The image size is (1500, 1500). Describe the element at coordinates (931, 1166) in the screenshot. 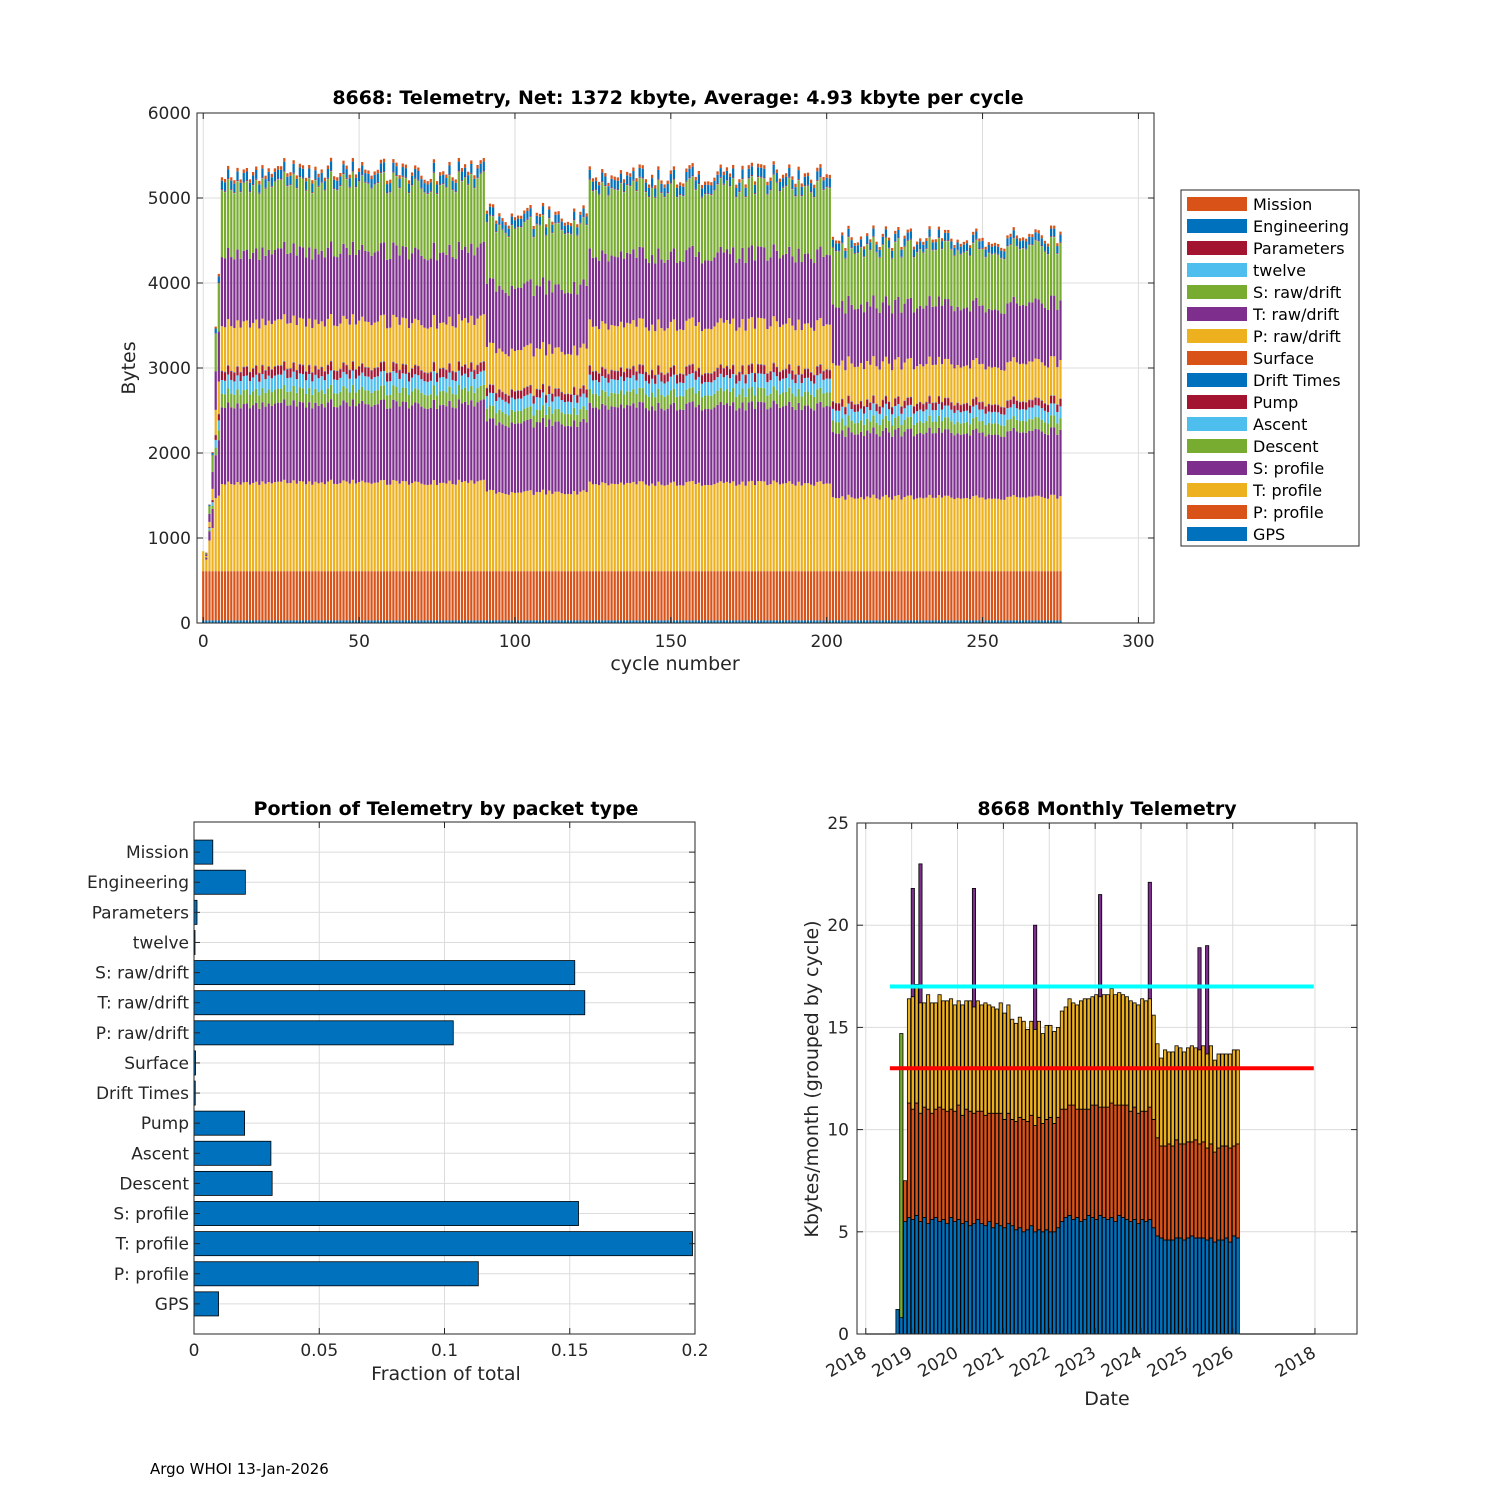

I see `br-seg-profile` at that location.